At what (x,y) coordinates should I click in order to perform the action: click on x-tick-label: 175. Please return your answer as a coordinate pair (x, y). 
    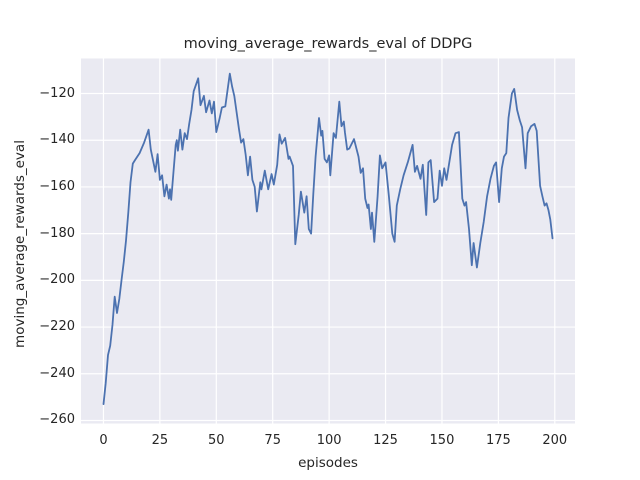
    Looking at the image, I should click on (498, 440).